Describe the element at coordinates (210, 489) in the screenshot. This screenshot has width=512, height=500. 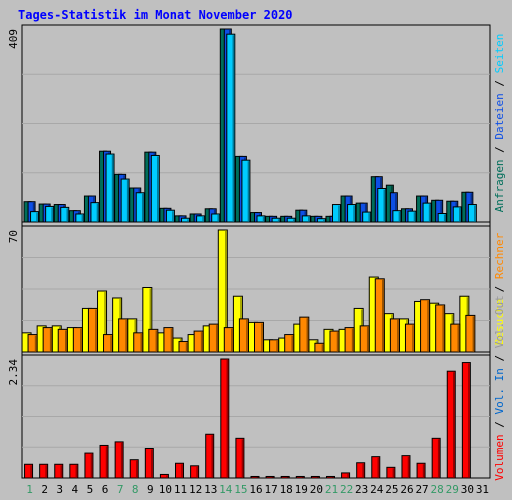
I see `x-tick-label-day-13: 13` at that location.